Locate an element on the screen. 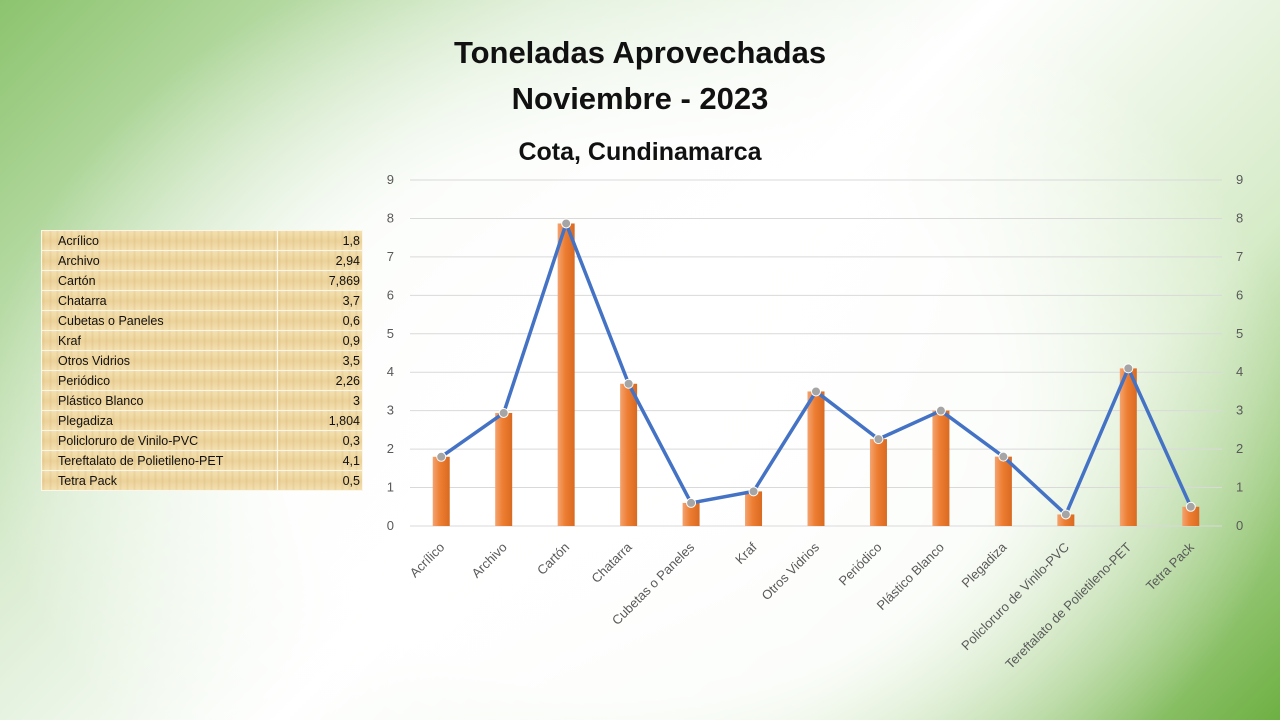  table-cell-value: 2,94 is located at coordinates (320, 260).